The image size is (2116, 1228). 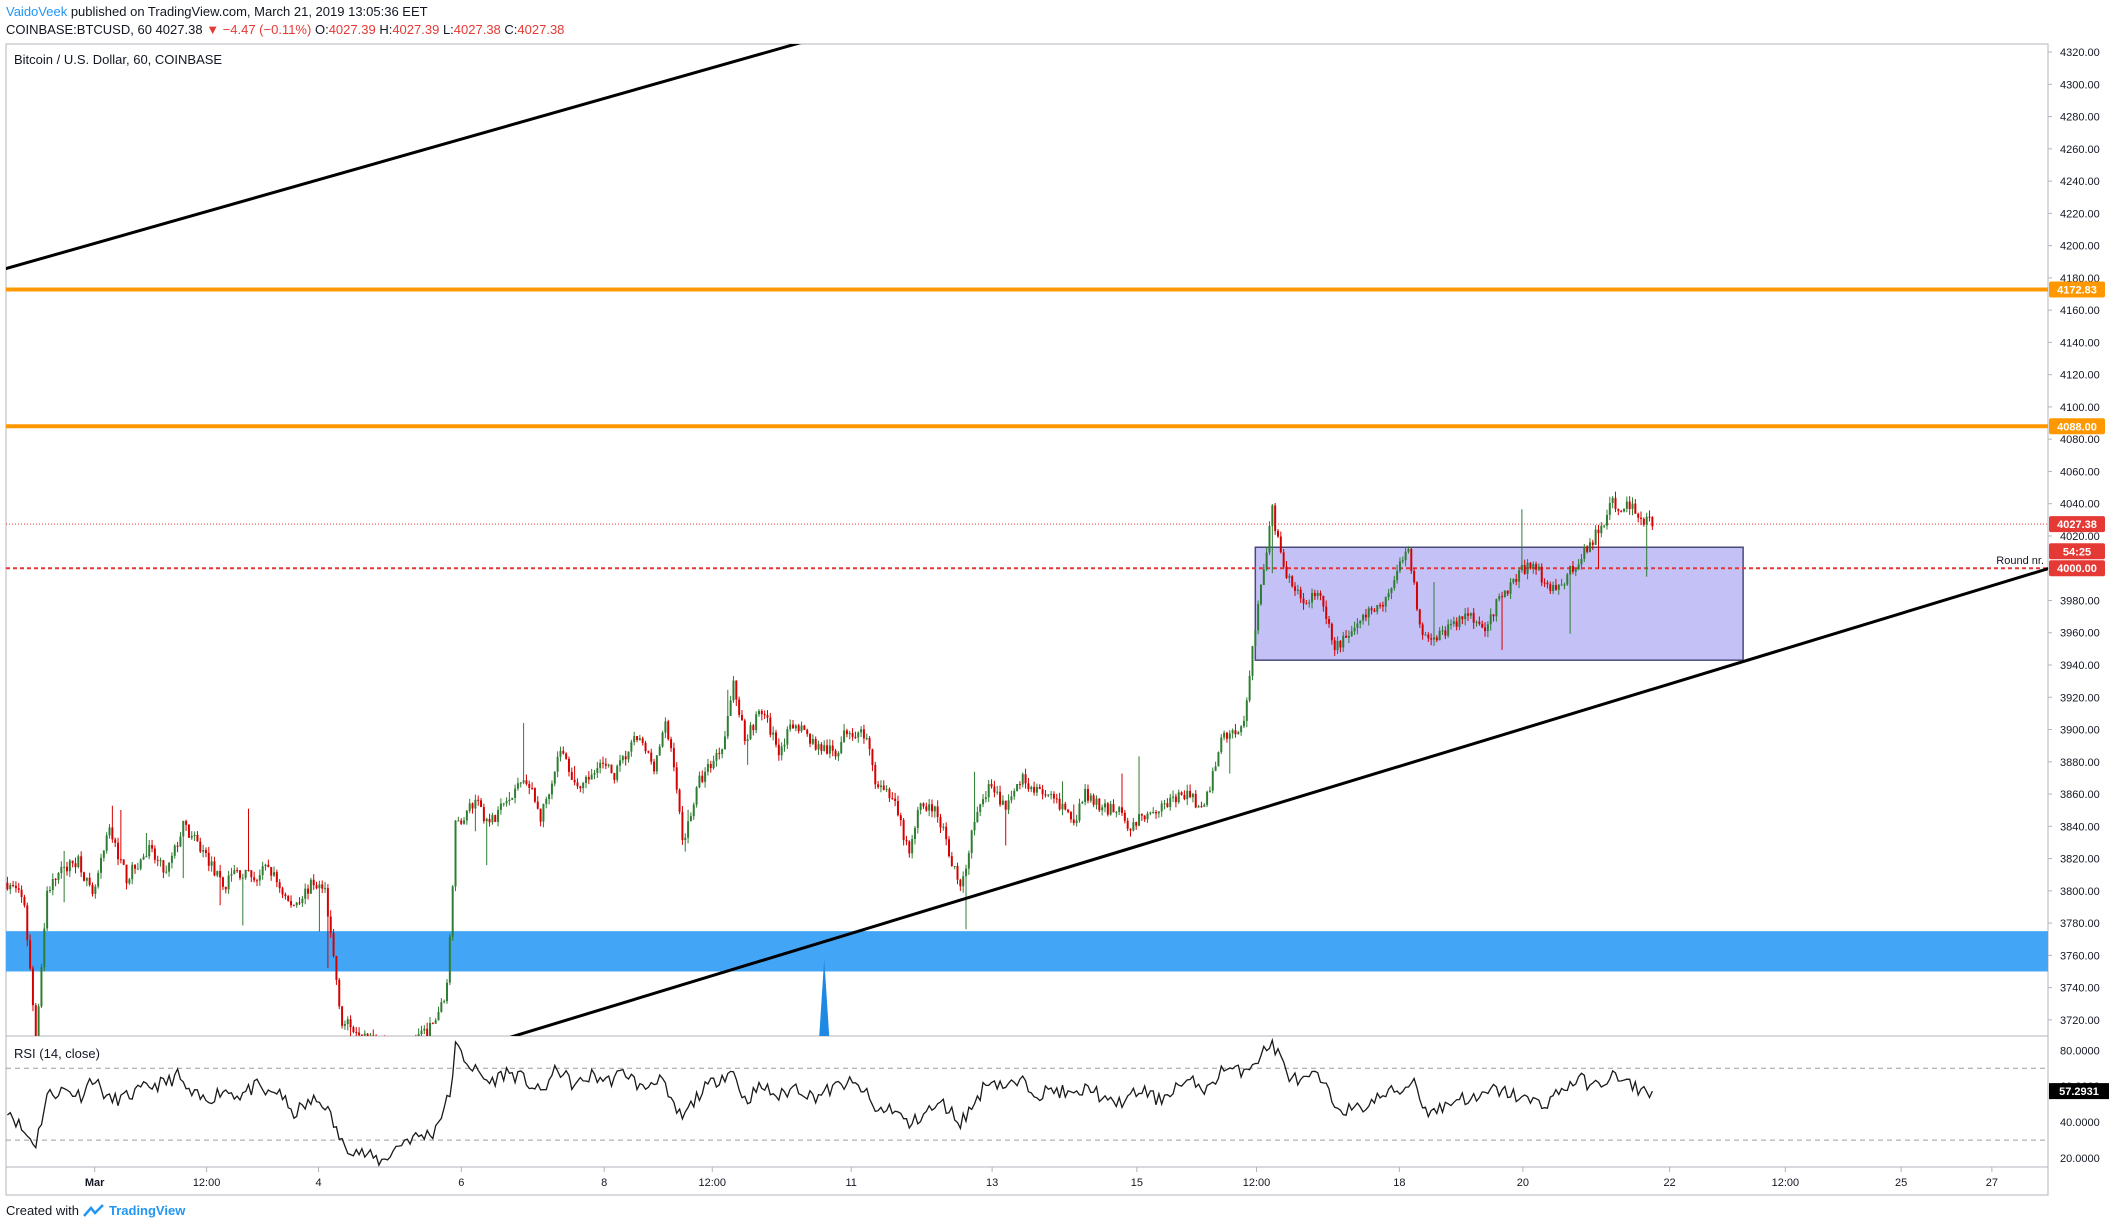 I want to click on open-value: 4027.39, so click(x=352, y=29).